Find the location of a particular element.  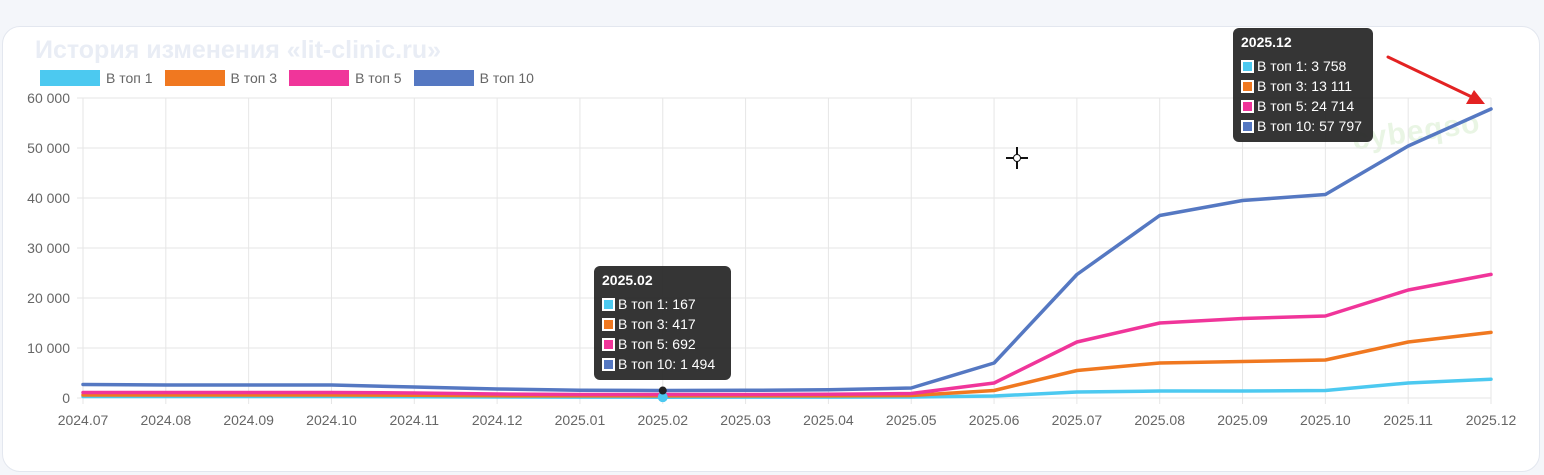

card-title: История изменения «lit-clinic.ru» is located at coordinates (238, 50).